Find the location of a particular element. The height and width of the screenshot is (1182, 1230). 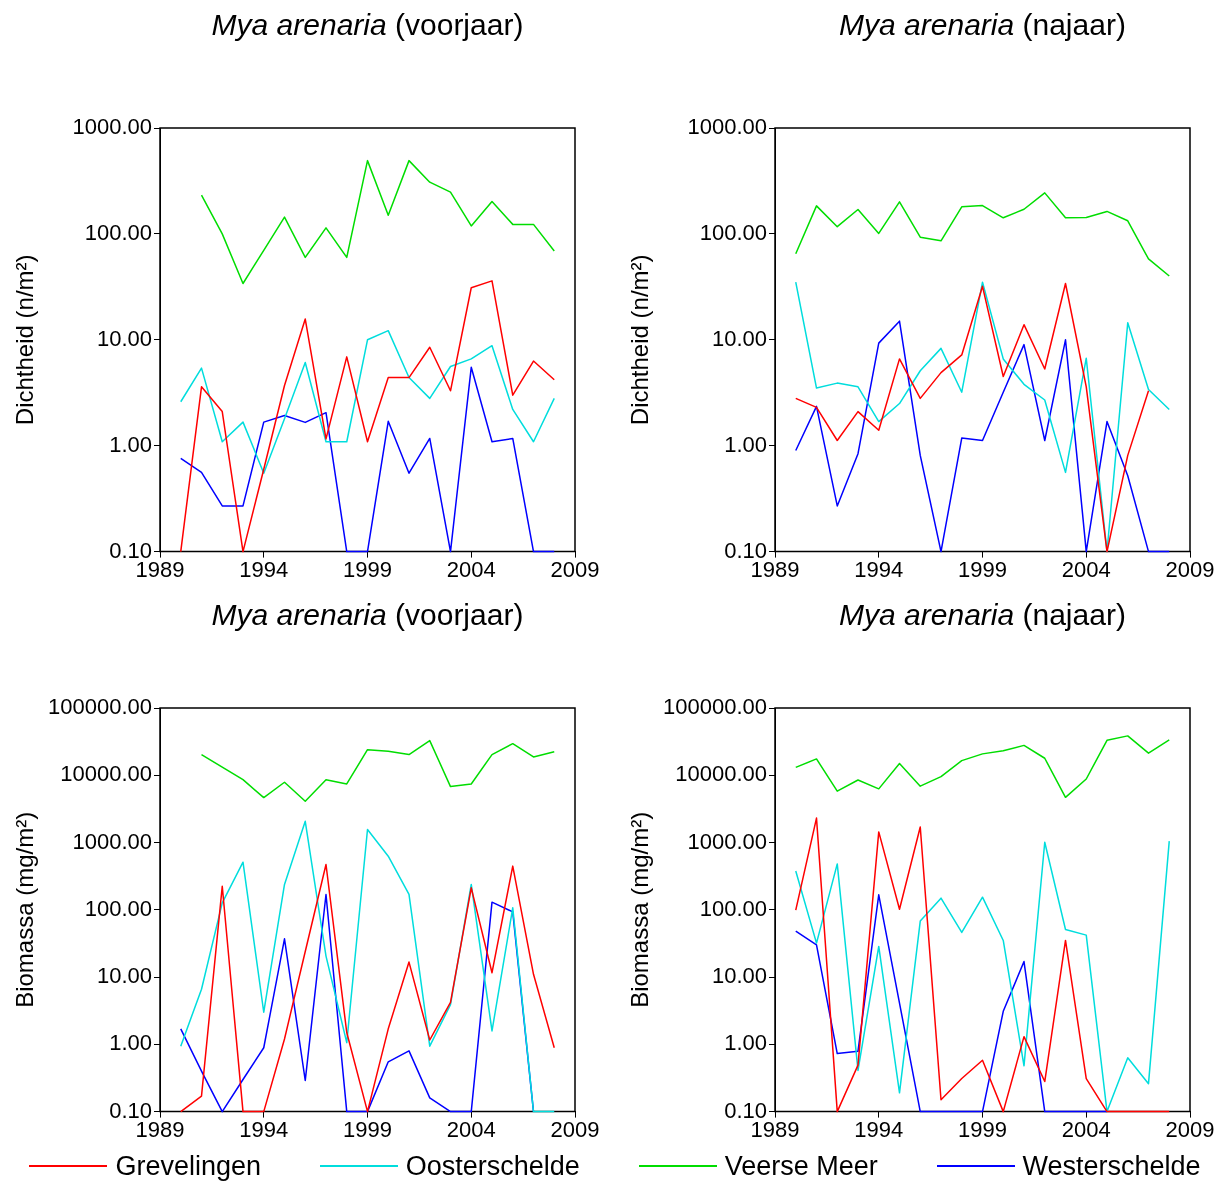

legend-label: Veerse Meer is located at coordinates (801, 1166).